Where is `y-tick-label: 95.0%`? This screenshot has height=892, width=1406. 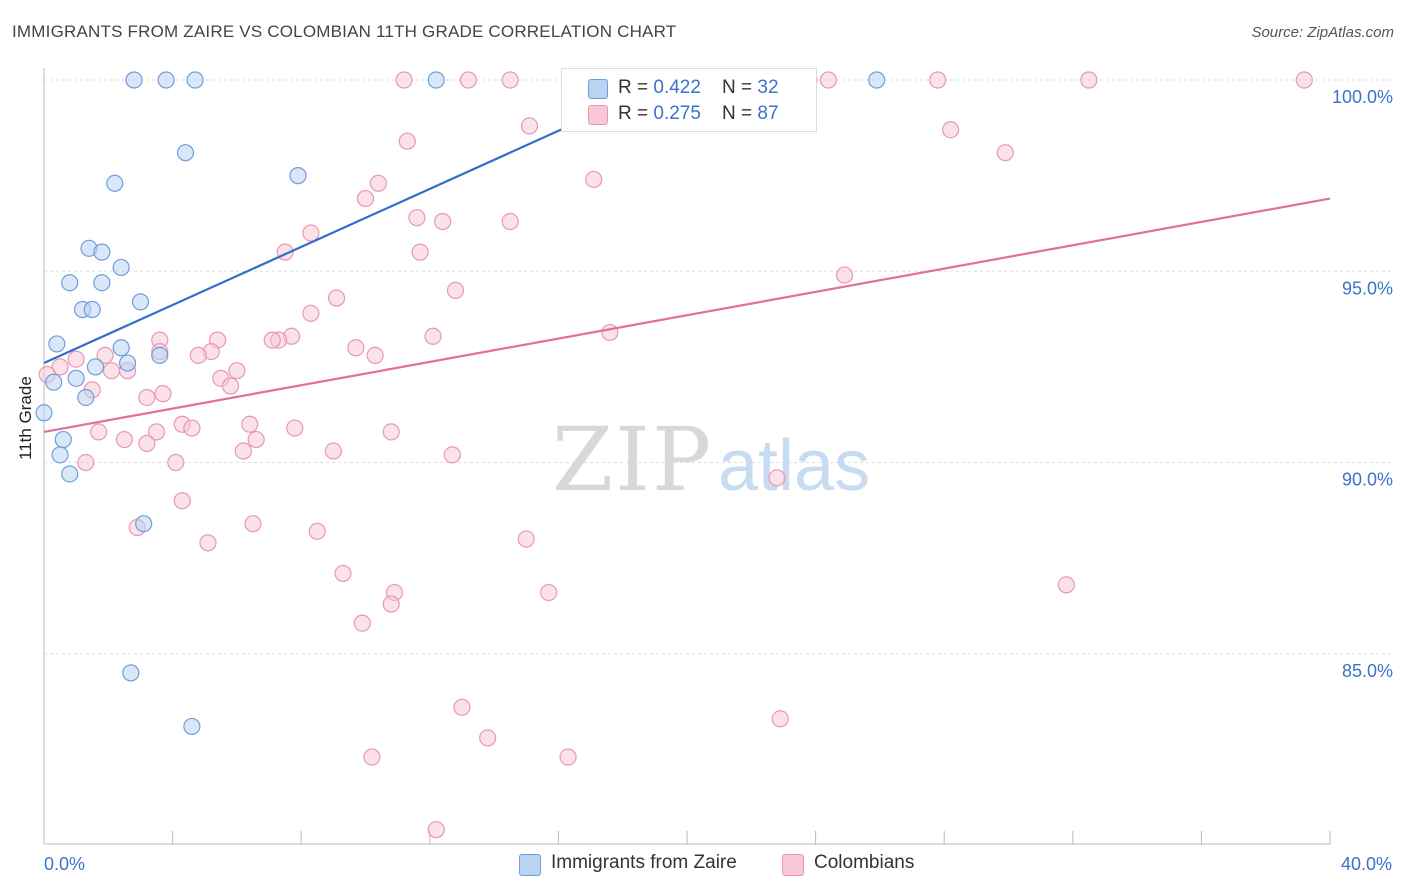
y-tick-label: 95.0% is located at coordinates (1367, 288).